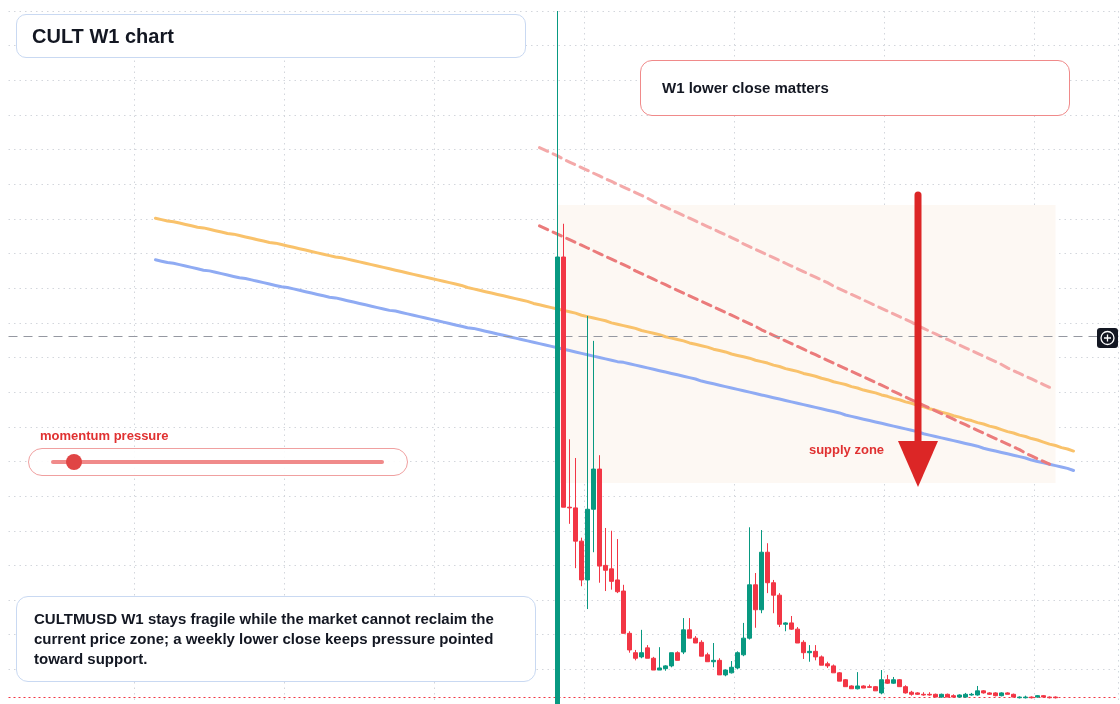 The height and width of the screenshot is (704, 1120). Describe the element at coordinates (103, 36) in the screenshot. I see `text: CULT W1 chart` at that location.